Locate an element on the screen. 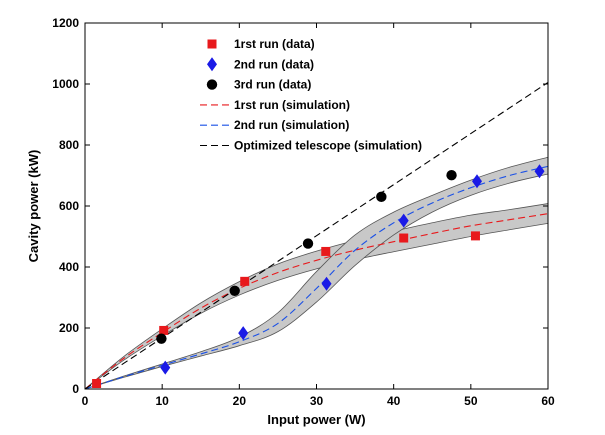  x-tick-label: 40 is located at coordinates (394, 401).